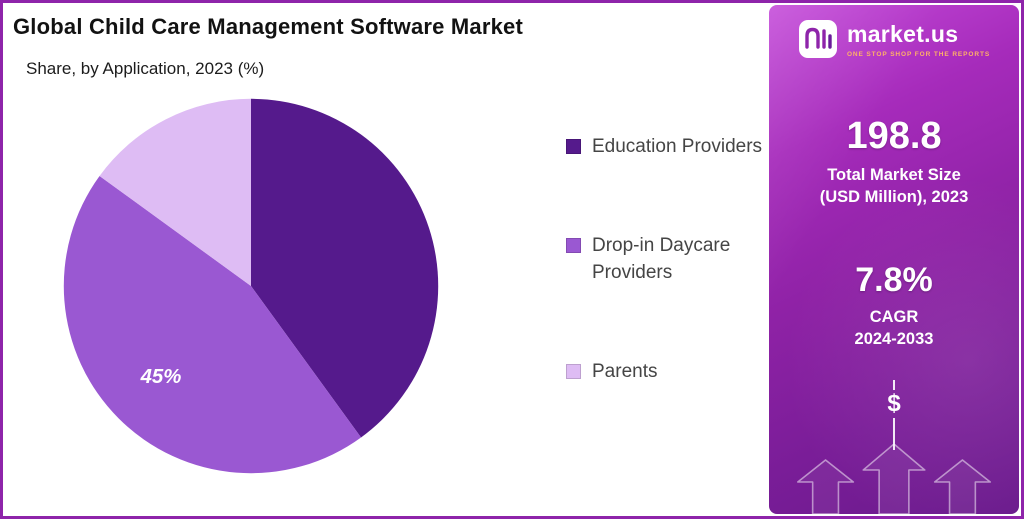 The image size is (1024, 519). Describe the element at coordinates (145, 68) in the screenshot. I see `chart-subtitle: Share, by Application, 2023 (%)` at that location.